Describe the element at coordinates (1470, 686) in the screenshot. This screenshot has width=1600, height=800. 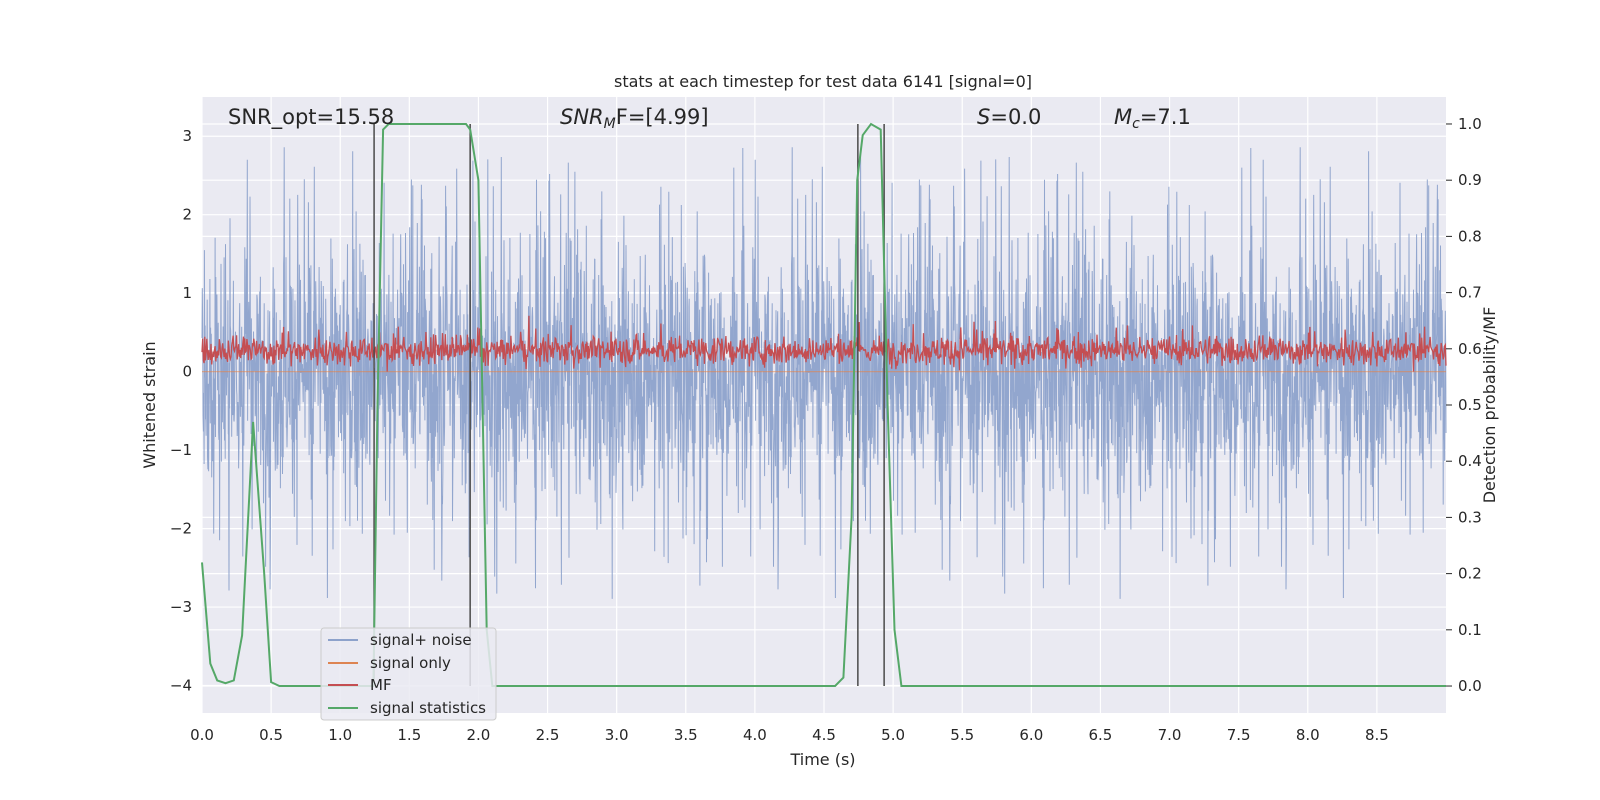
I see `y-right-tick-label: 0.0` at that location.